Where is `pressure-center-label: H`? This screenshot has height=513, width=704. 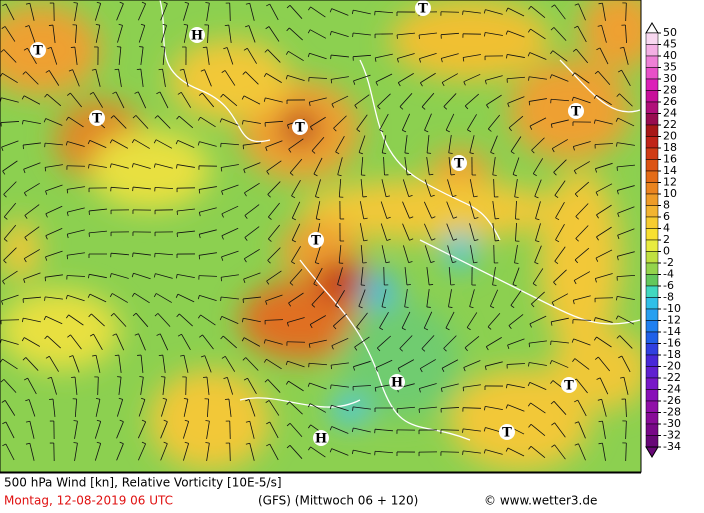 pressure-center-label: H is located at coordinates (197, 36).